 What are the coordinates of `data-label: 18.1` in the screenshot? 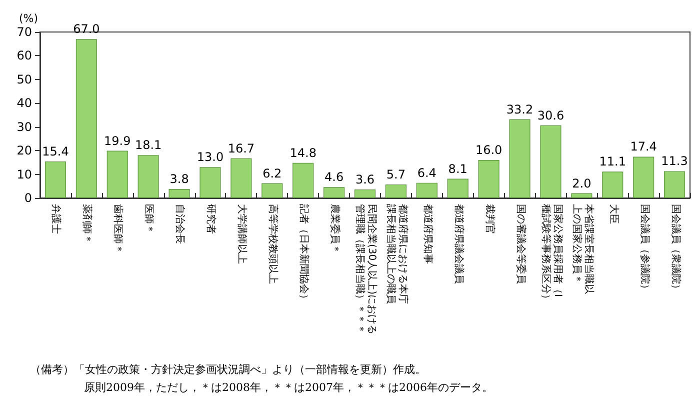 It's located at (148, 145).